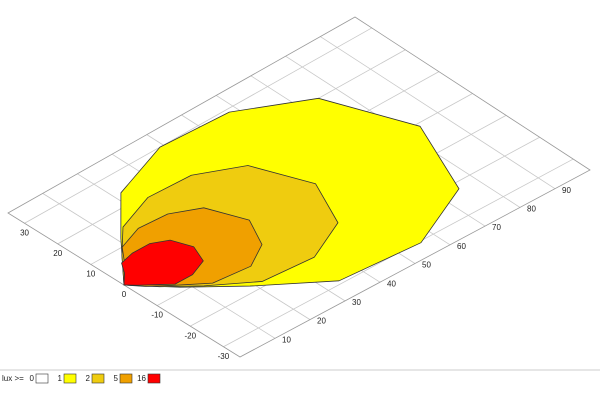 This screenshot has width=600, height=400. I want to click on x-tick-label: 50, so click(426, 265).